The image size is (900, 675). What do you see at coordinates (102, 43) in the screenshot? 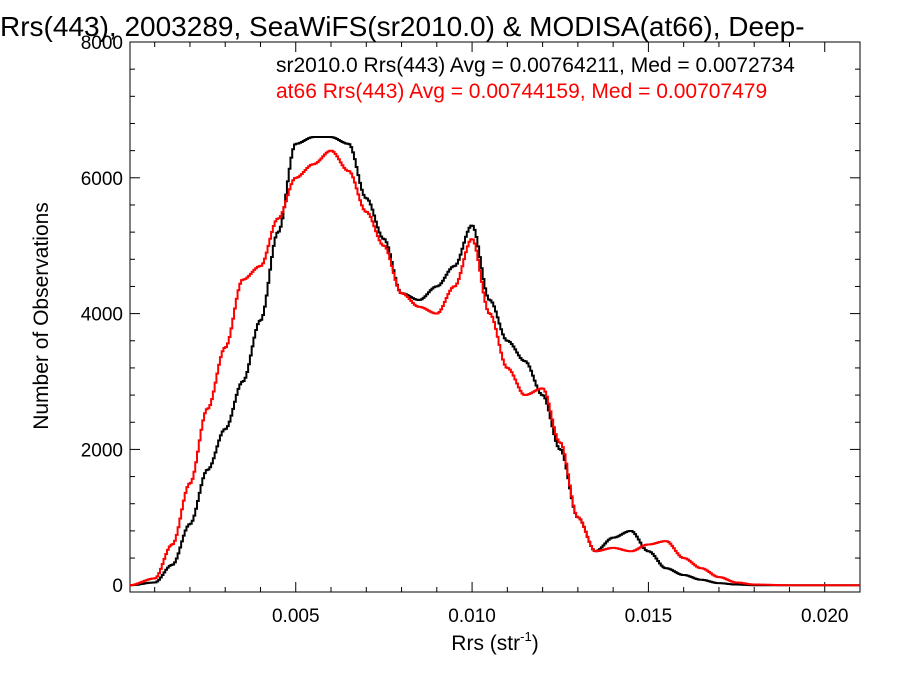
I see `y-tick-label: 8000` at bounding box center [102, 43].